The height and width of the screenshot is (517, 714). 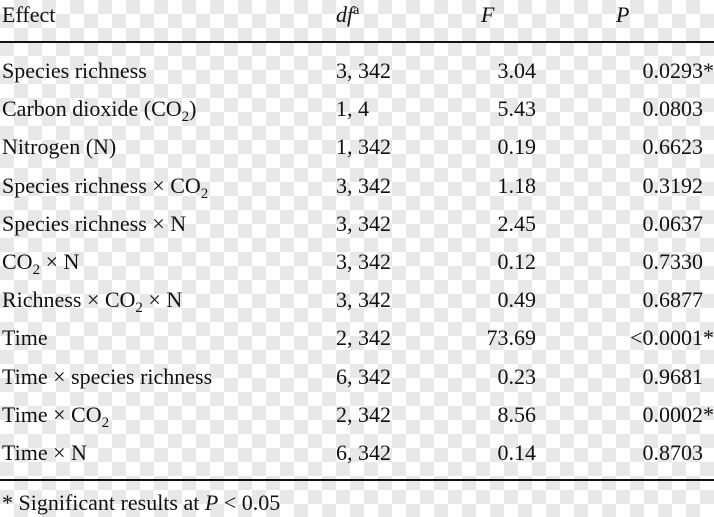 I want to click on effect-cell: Time, so click(x=25, y=338).